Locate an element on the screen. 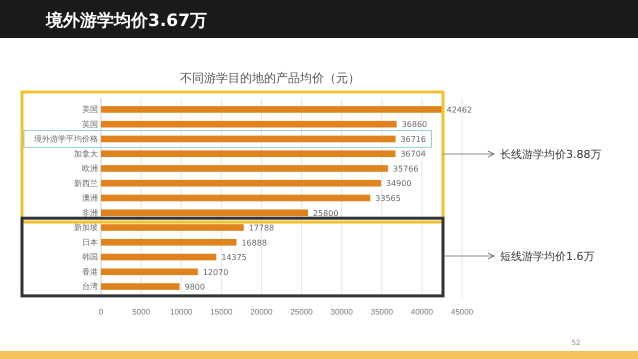 The image size is (638, 359). data-label: 25800 is located at coordinates (325, 213).